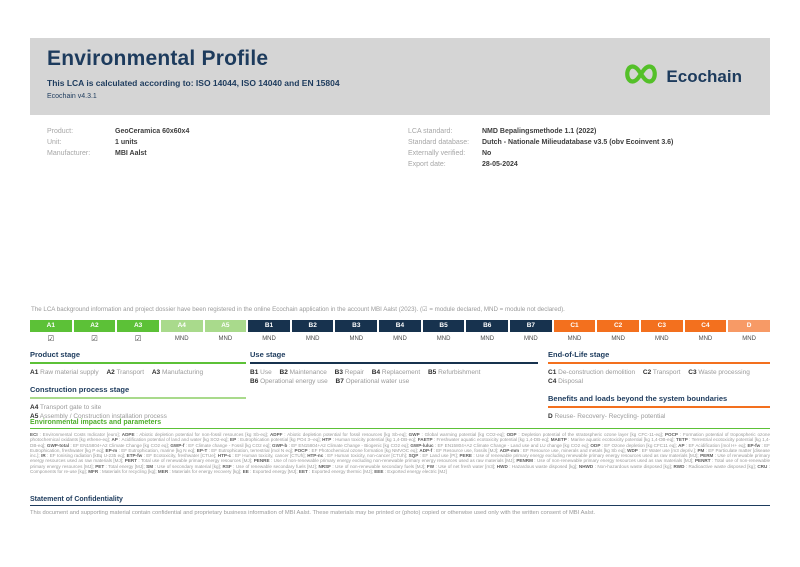 The width and height of the screenshot is (800, 567). What do you see at coordinates (437, 153) in the screenshot?
I see `info-label: Externally verified:` at bounding box center [437, 153].